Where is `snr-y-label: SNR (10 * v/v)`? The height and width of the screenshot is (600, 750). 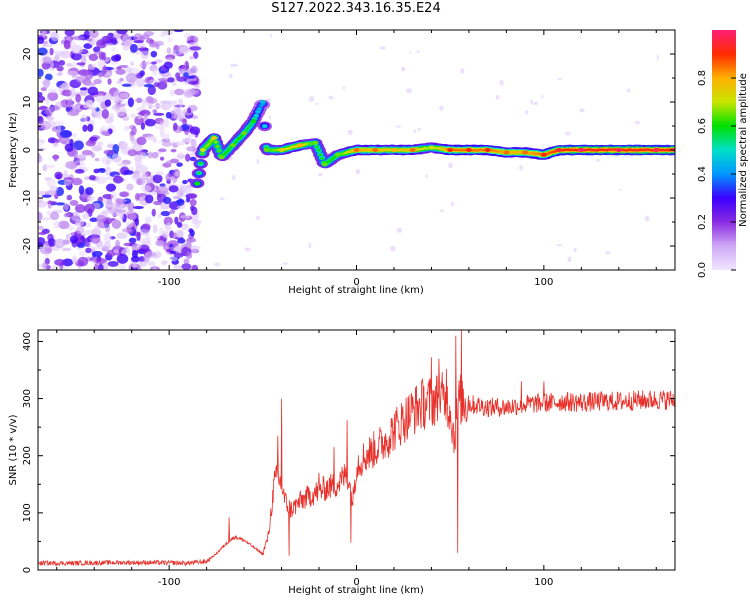 snr-y-label: SNR (10 * v/v) is located at coordinates (13, 449).